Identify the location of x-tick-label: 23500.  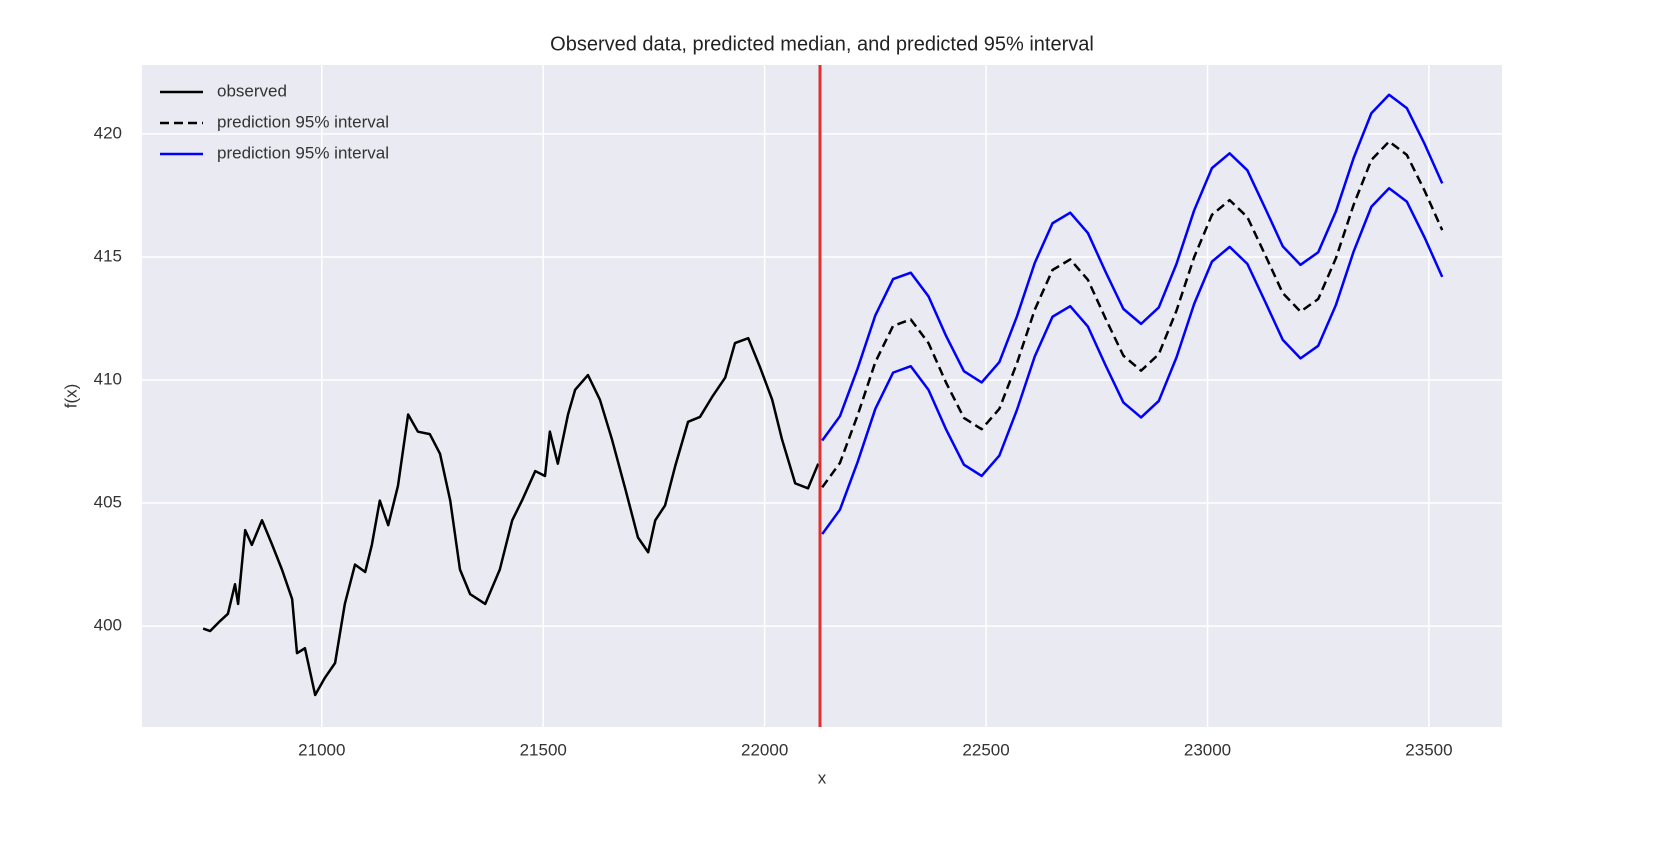
(1428, 749).